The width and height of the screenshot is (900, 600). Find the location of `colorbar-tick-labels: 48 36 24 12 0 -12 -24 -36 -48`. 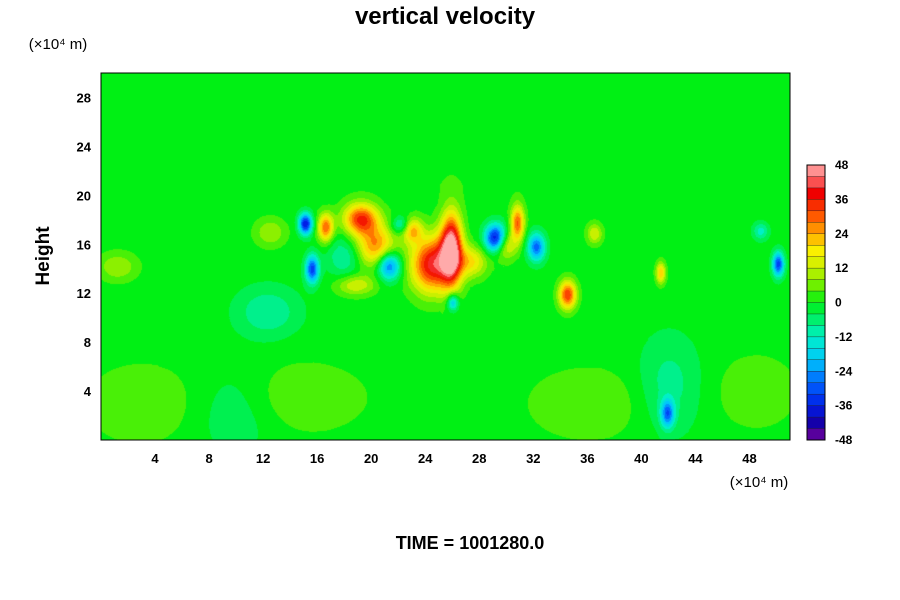

colorbar-tick-labels: 48 36 24 12 0 -12 -24 -36 -48 is located at coordinates (844, 302).